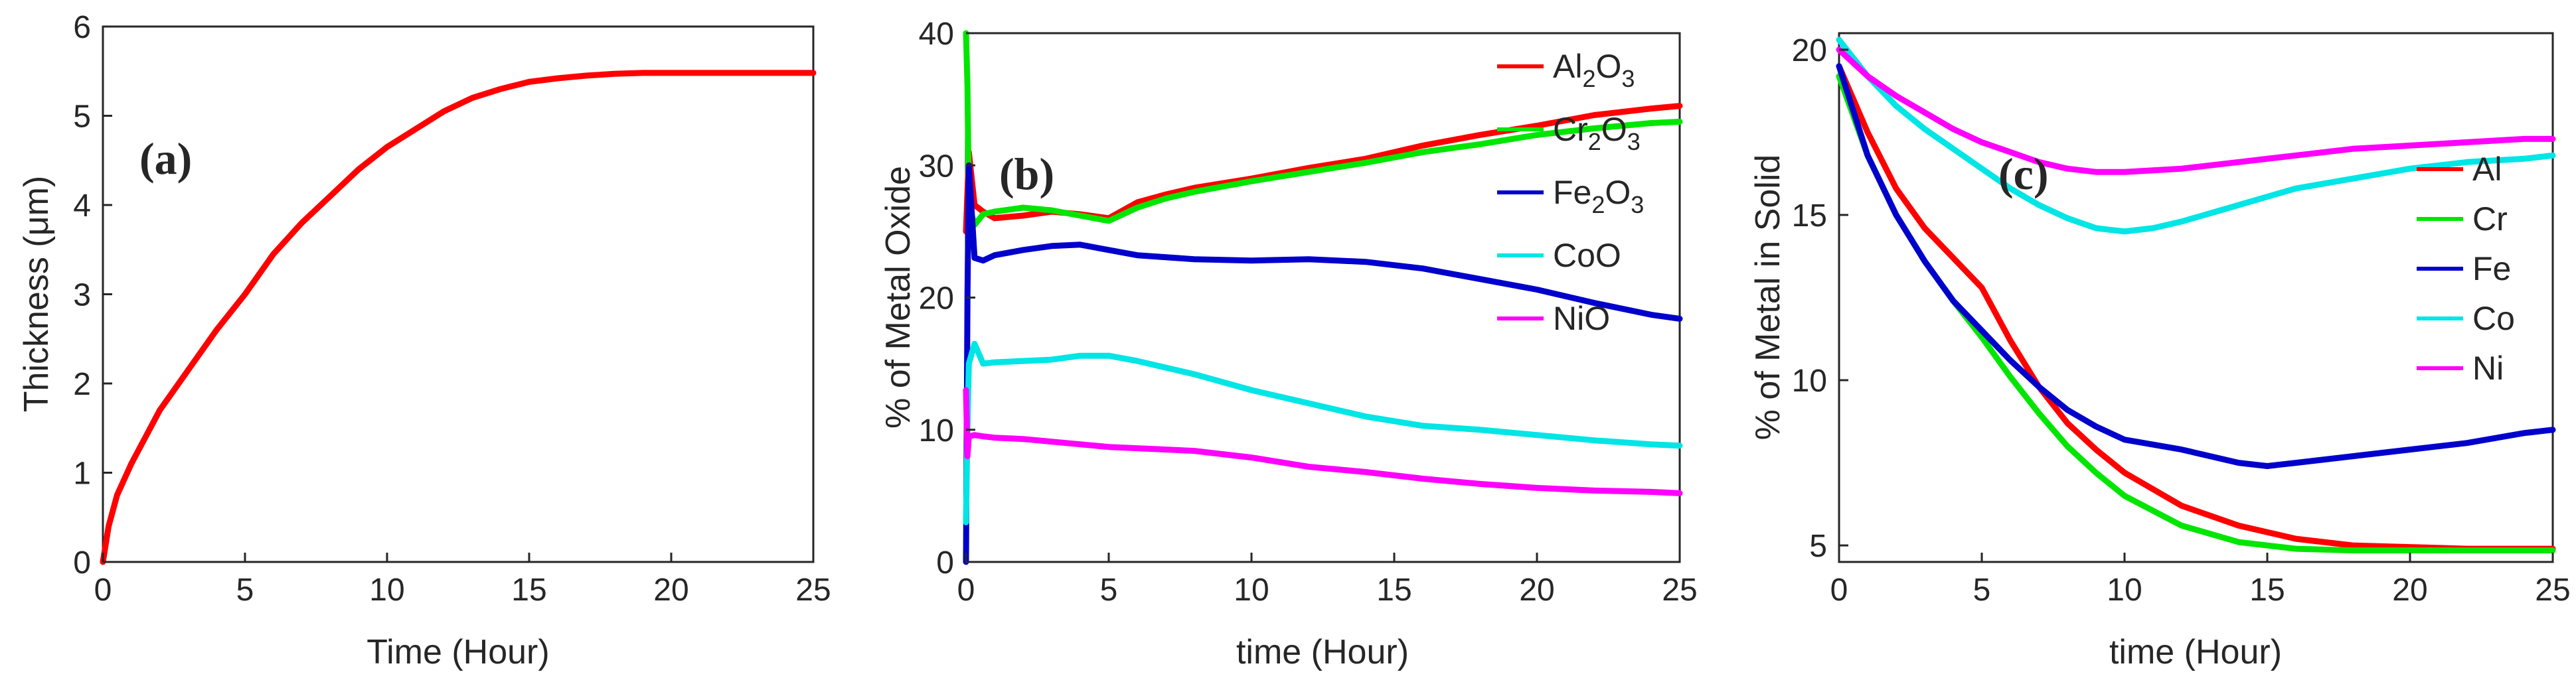  I want to click on panel-c-ylabel: % of Metal in Solid, so click(1768, 298).